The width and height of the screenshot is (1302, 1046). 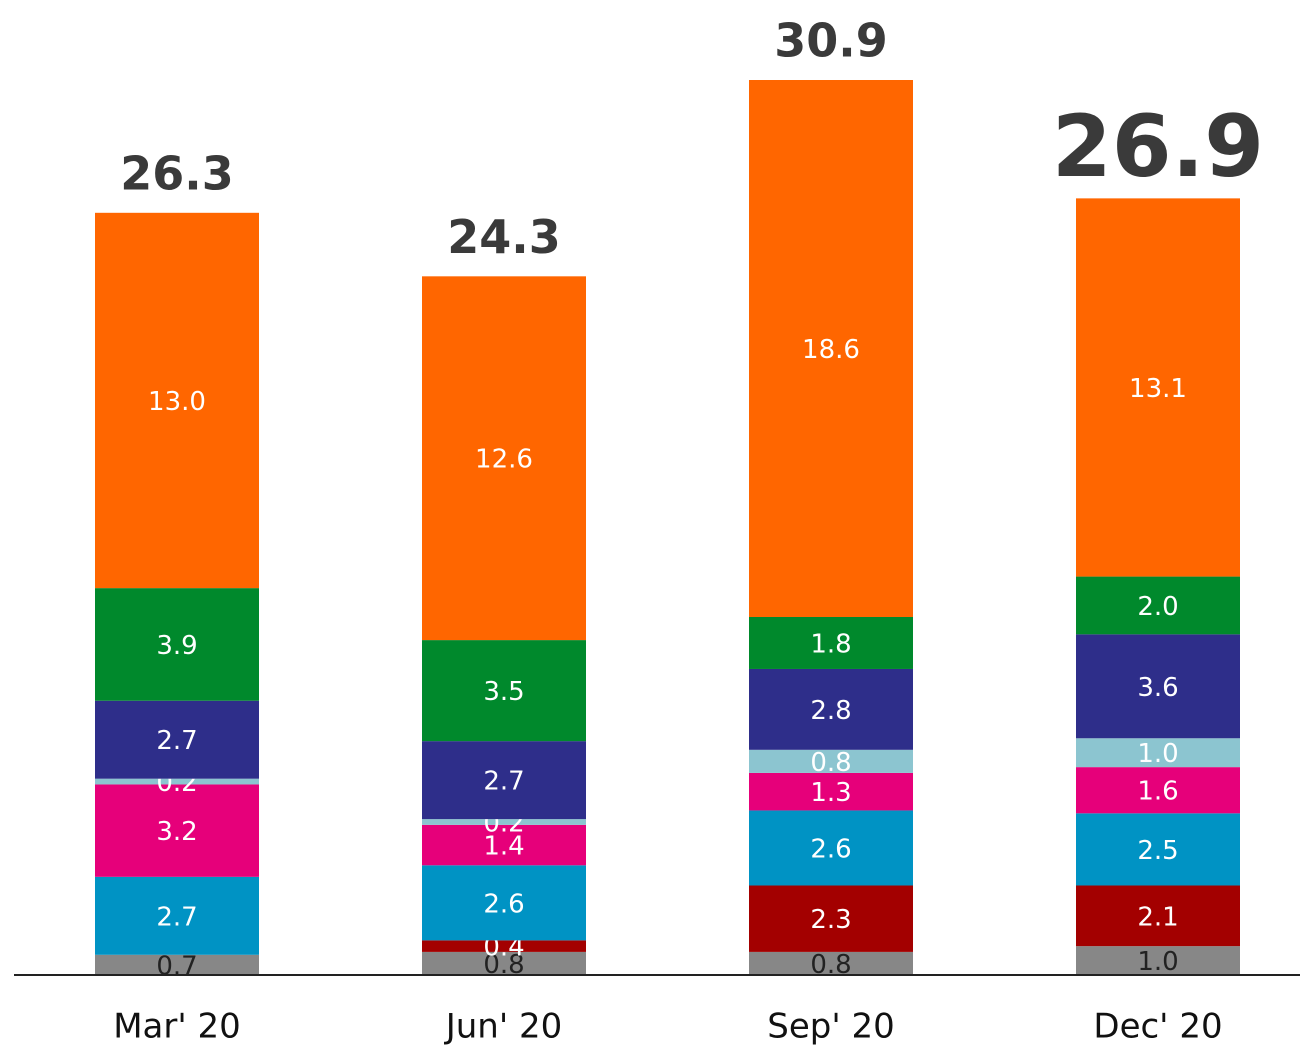 What do you see at coordinates (177, 173) in the screenshot?
I see `total-label: 26.3` at bounding box center [177, 173].